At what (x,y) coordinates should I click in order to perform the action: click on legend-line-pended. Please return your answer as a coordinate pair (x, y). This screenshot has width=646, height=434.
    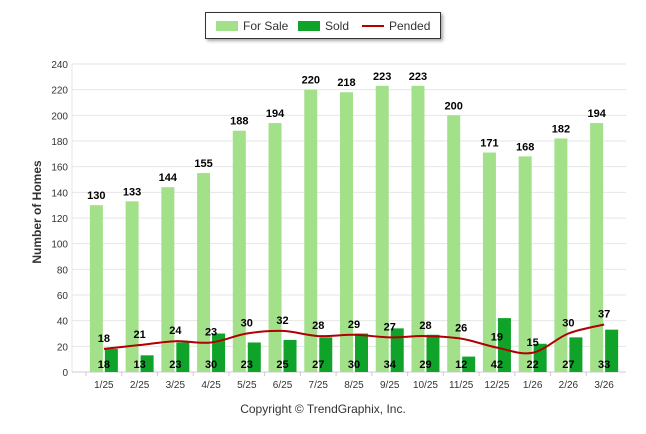
    Looking at the image, I should click on (373, 26).